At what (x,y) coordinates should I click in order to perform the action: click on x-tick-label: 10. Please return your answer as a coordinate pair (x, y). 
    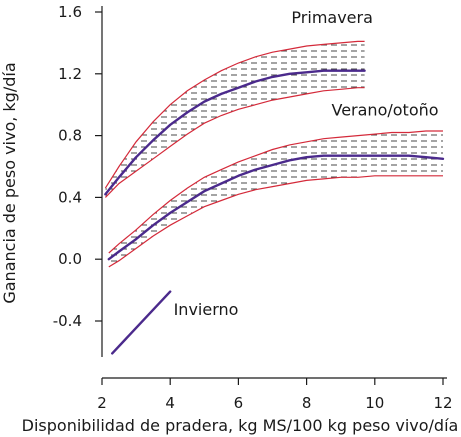
    Looking at the image, I should click on (374, 403).